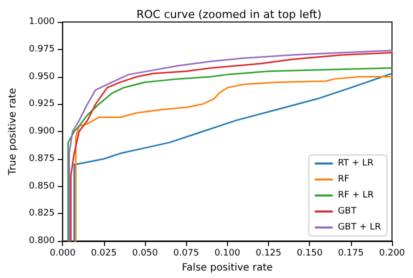 The width and height of the screenshot is (413, 278). Describe the element at coordinates (356, 195) in the screenshot. I see `legend-label: RF + LR` at that location.